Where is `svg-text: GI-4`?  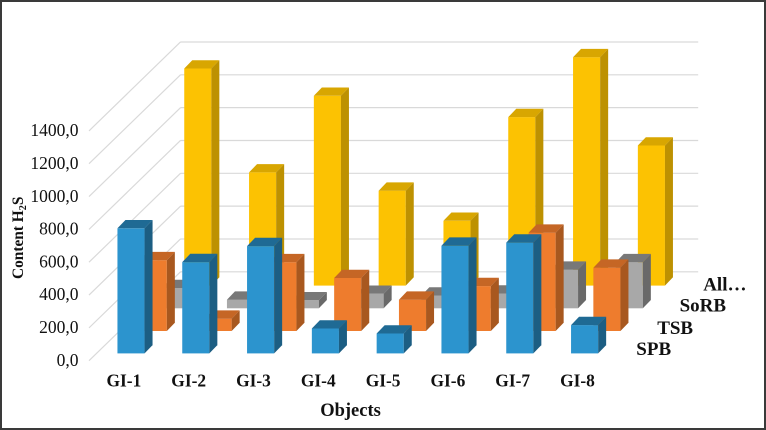
svg-text: GI-4 is located at coordinates (318, 380).